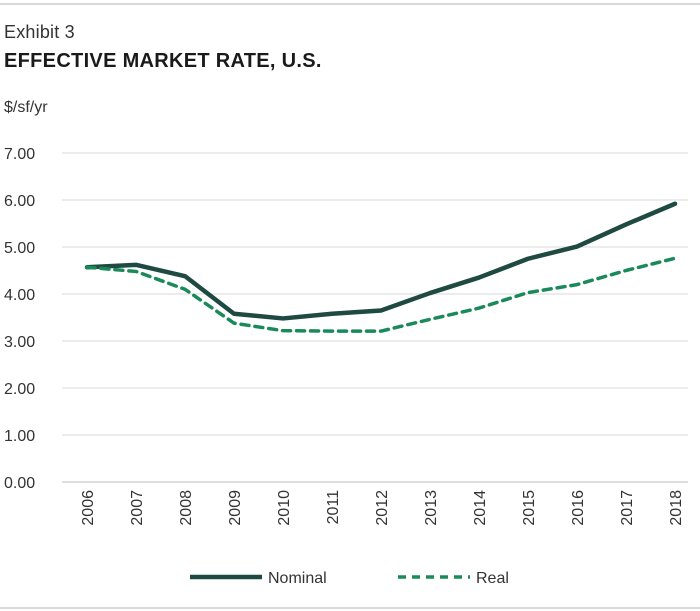 This screenshot has width=700, height=611. Describe the element at coordinates (578, 508) in the screenshot. I see `x-tick-label: 2016` at that location.